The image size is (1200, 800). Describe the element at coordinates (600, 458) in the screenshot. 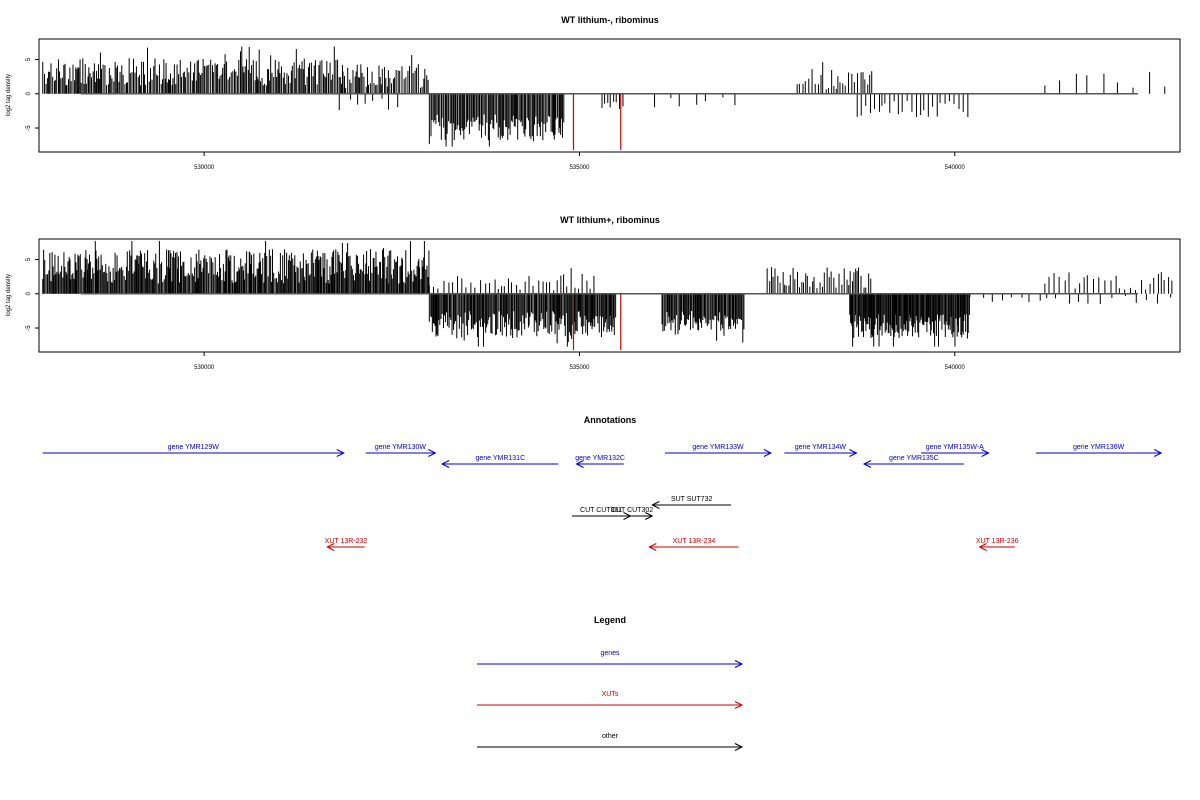

I see `feature-label: gene YMR132C` at that location.